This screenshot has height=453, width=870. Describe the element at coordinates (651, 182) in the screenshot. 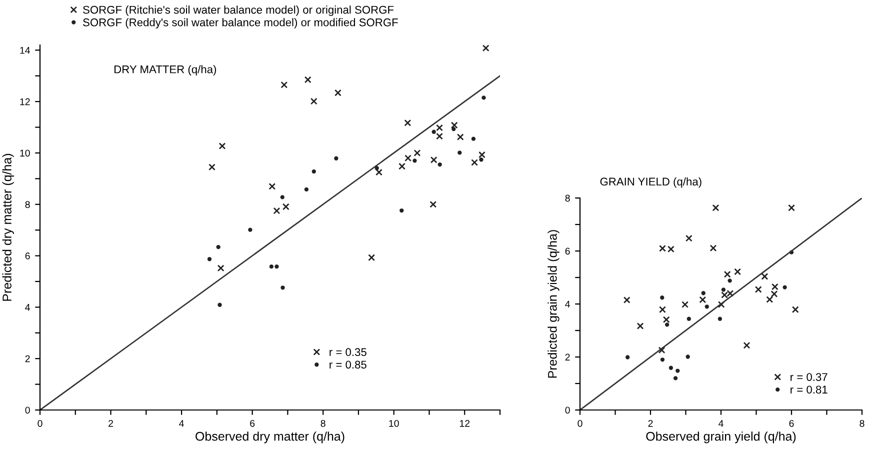

I see `chart-title: GRAIN YIELD (q/ha)` at that location.